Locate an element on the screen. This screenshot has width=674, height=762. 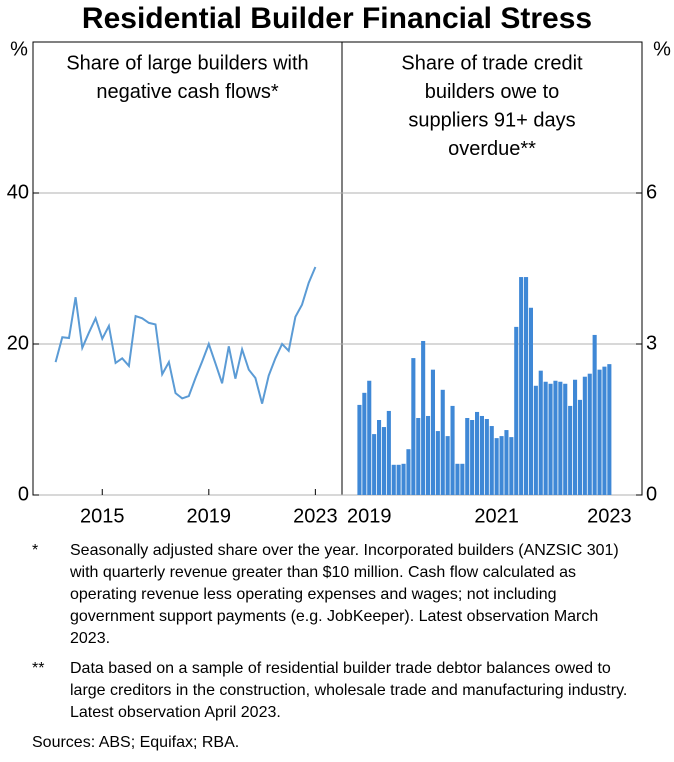
panel-subtitle: overdue** is located at coordinates (492, 149).